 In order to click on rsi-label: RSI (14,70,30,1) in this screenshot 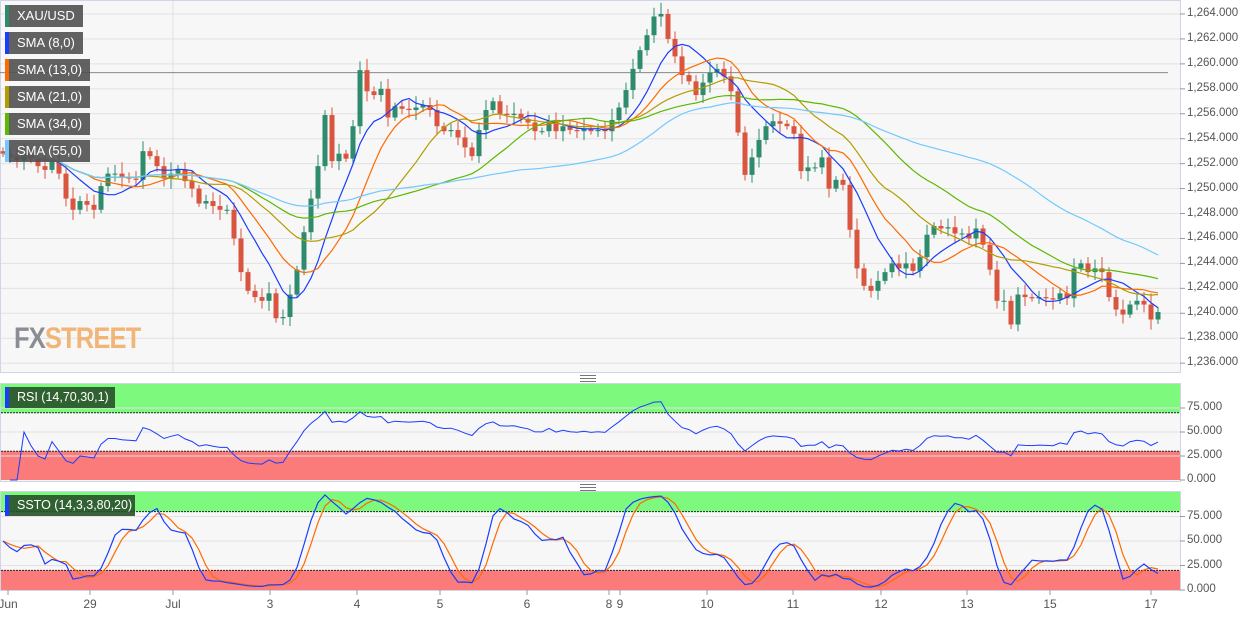, I will do `click(60, 397)`.